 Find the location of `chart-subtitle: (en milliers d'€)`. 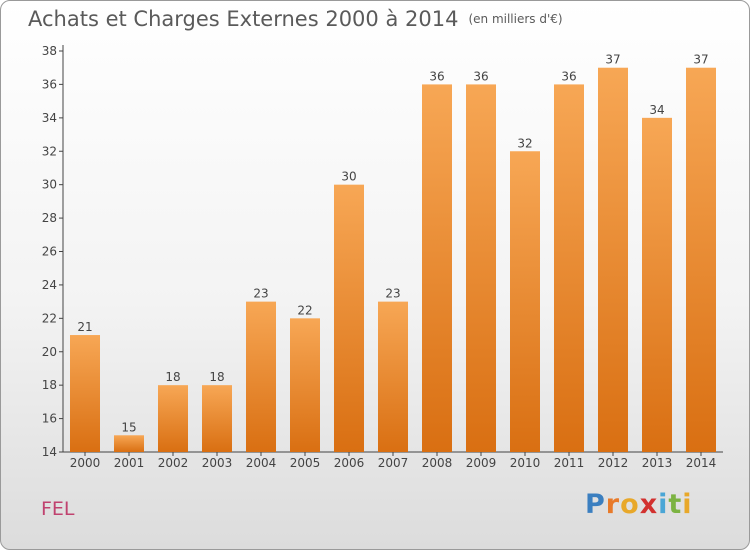

chart-subtitle: (en milliers d'€) is located at coordinates (515, 19).